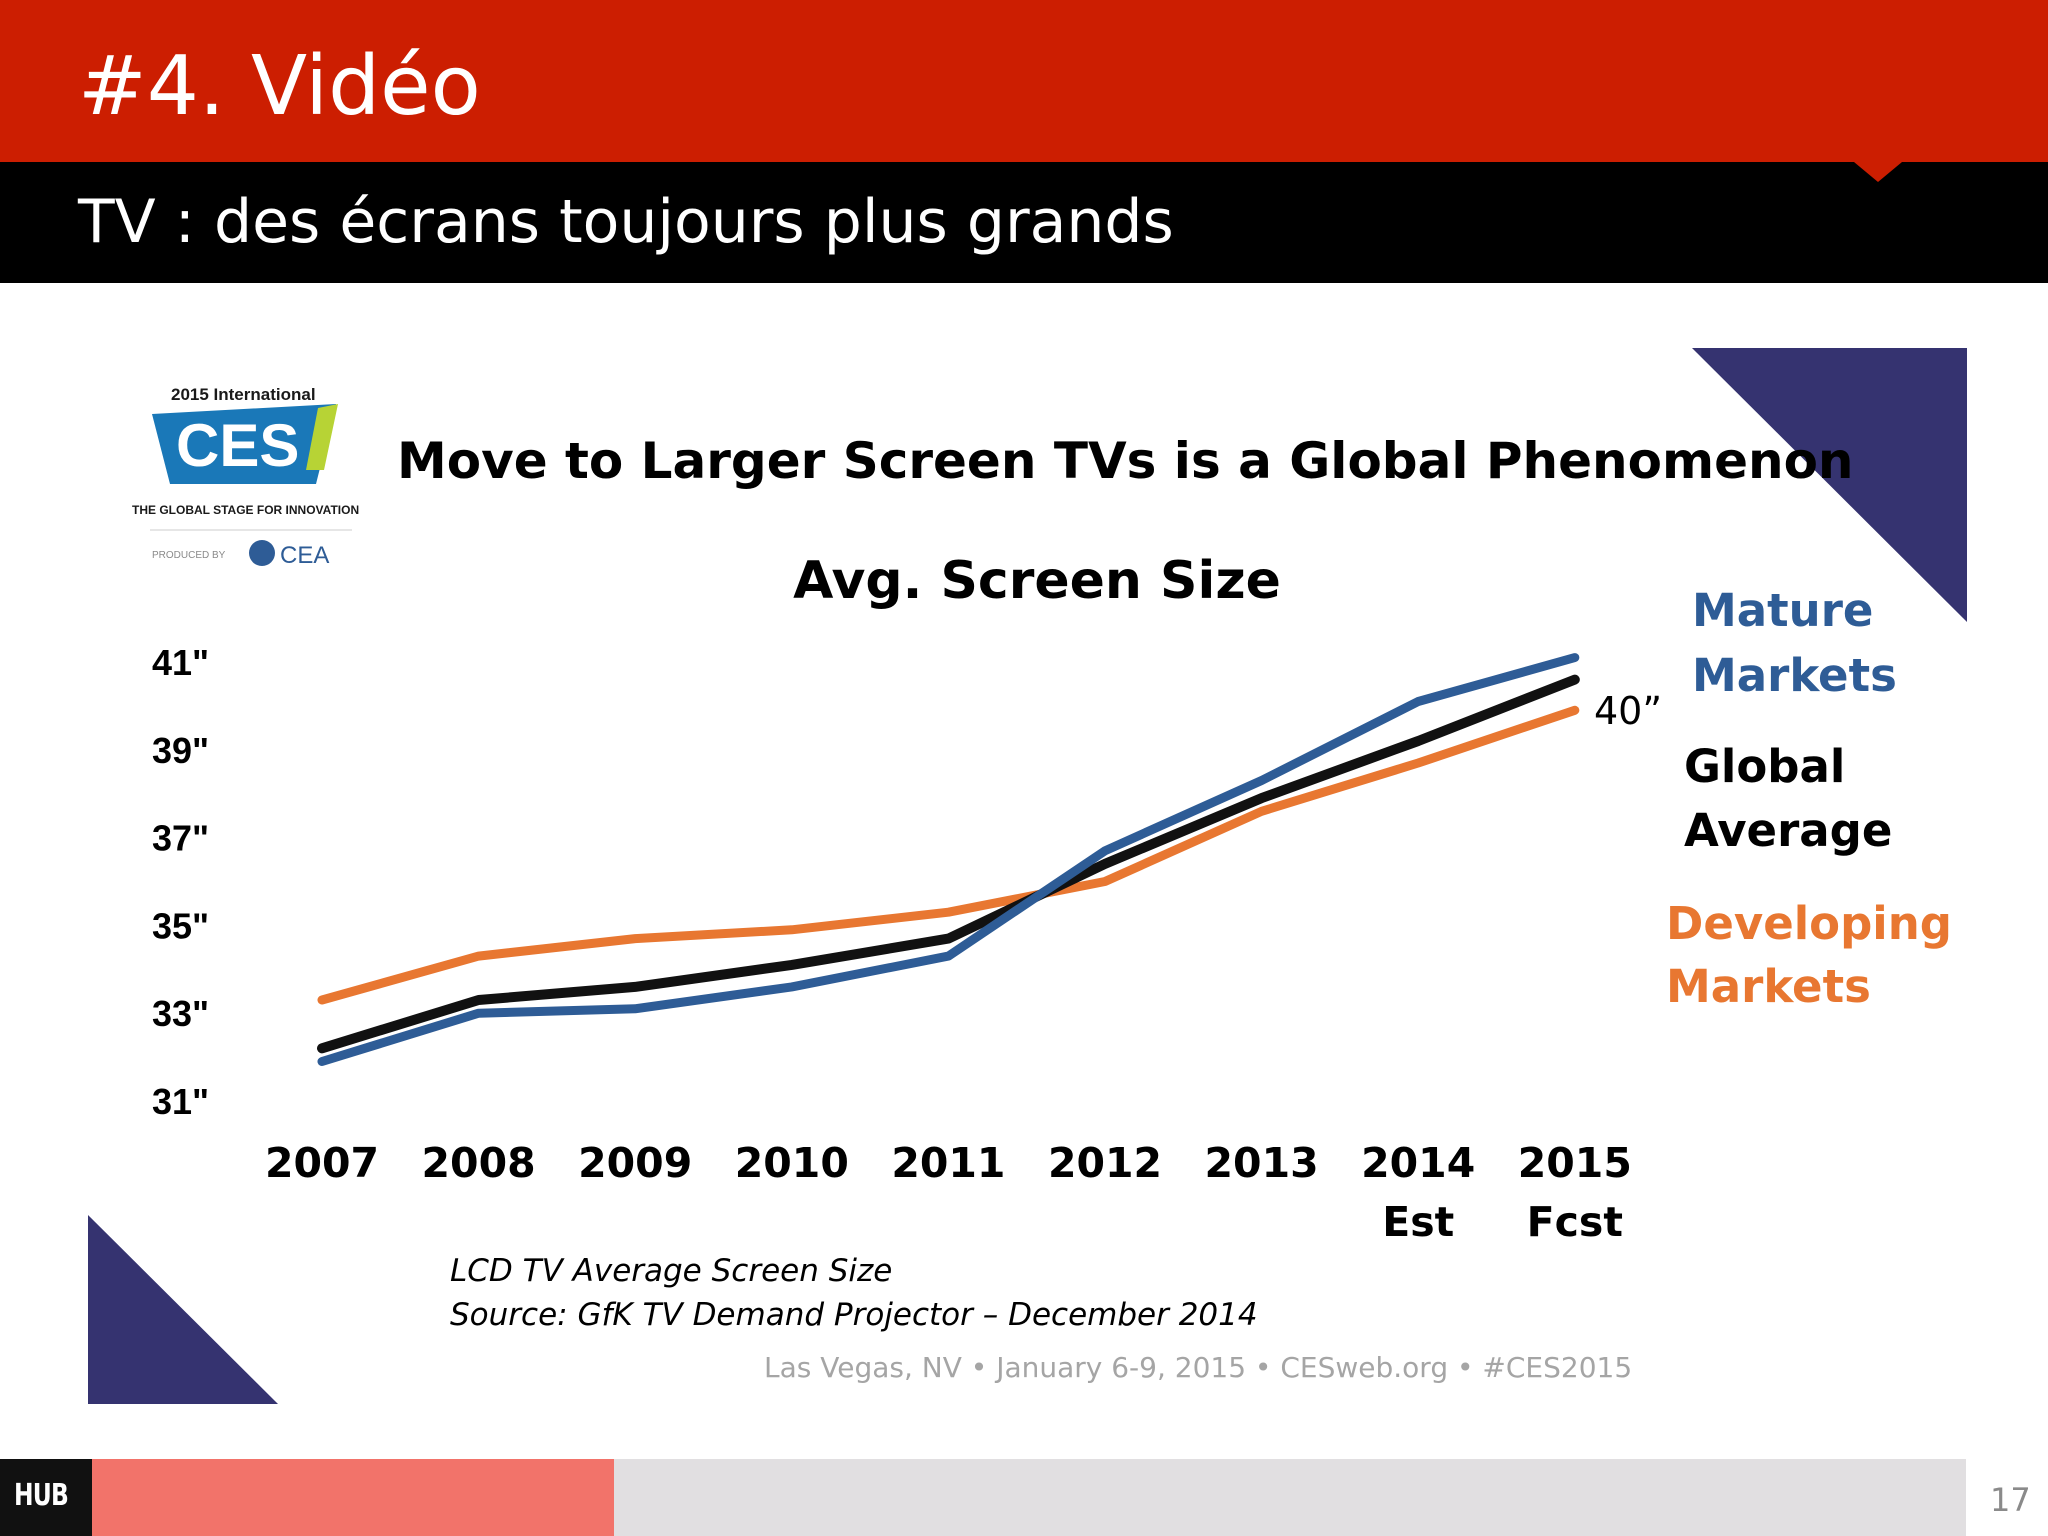 This screenshot has height=1536, width=2048. Describe the element at coordinates (353, 1497) in the screenshot. I see `footer-accent` at that location.